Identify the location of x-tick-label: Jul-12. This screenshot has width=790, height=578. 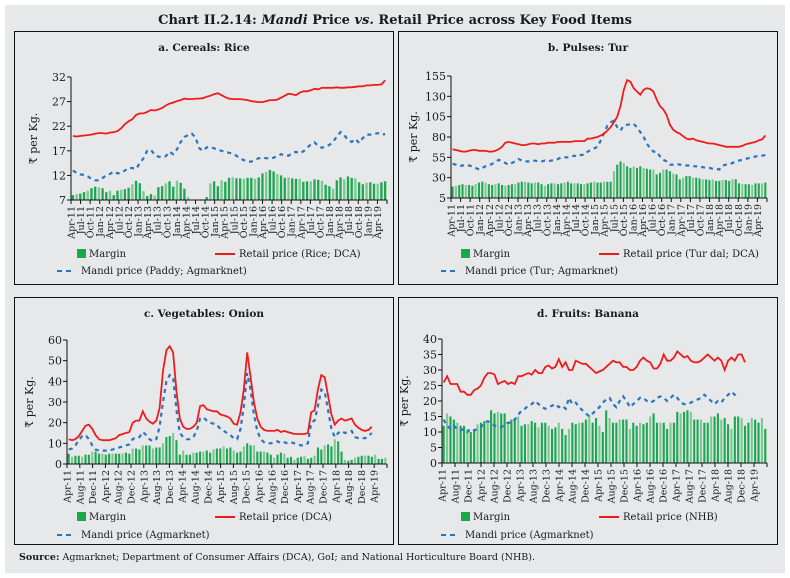
(499, 218).